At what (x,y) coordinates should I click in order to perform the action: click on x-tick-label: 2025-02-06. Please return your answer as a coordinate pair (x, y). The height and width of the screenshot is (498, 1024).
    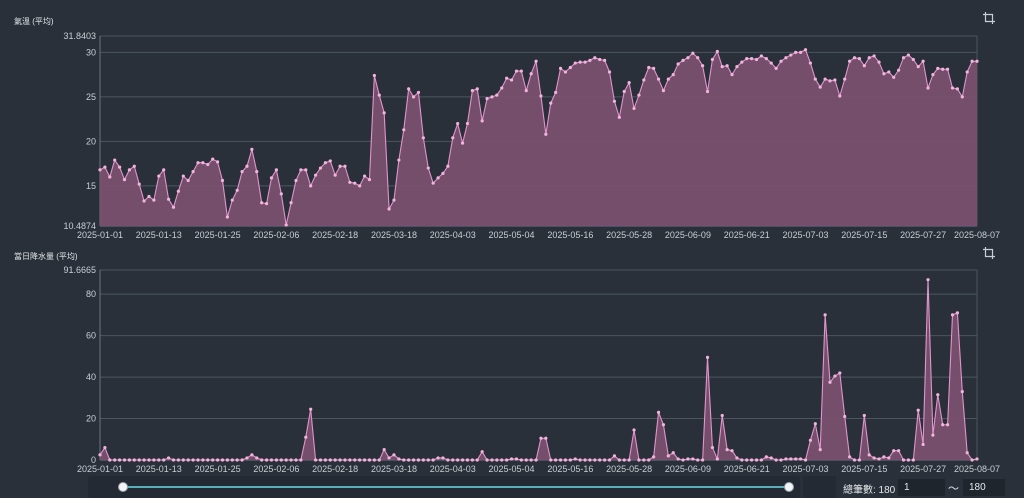
    Looking at the image, I should click on (276, 469).